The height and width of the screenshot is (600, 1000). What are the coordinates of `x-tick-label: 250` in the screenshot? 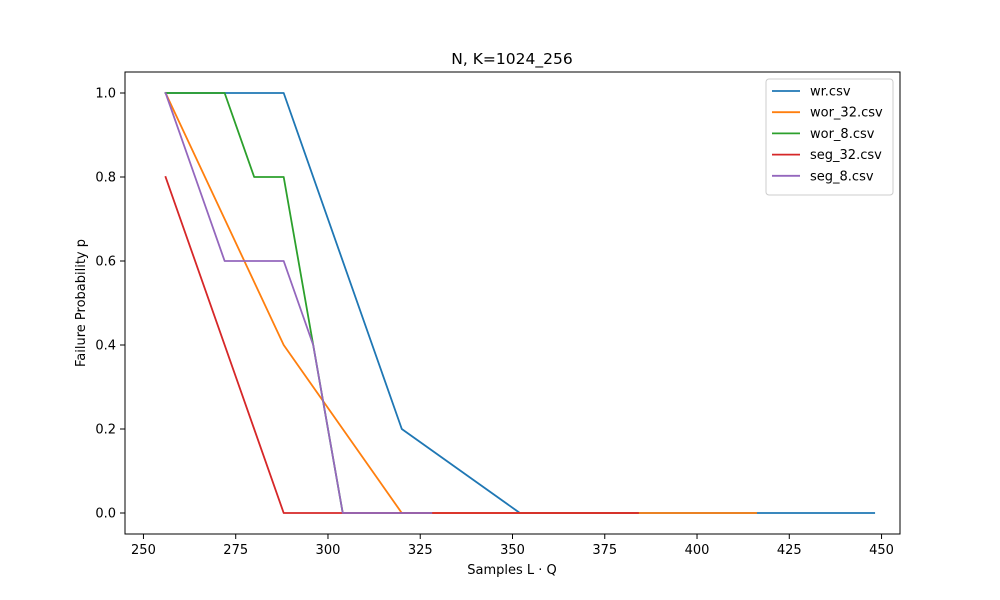 It's located at (143, 550).